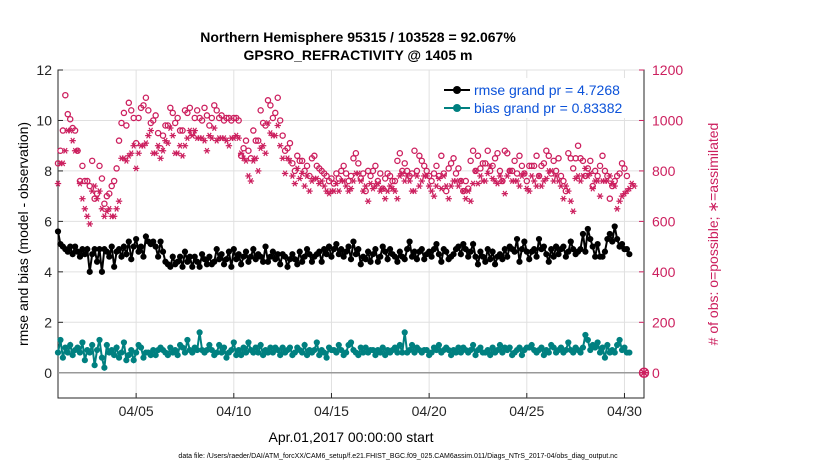 Image resolution: width=830 pixels, height=470 pixels. What do you see at coordinates (331, 411) in the screenshot?
I see `x-tick-label: 04/15` at bounding box center [331, 411].